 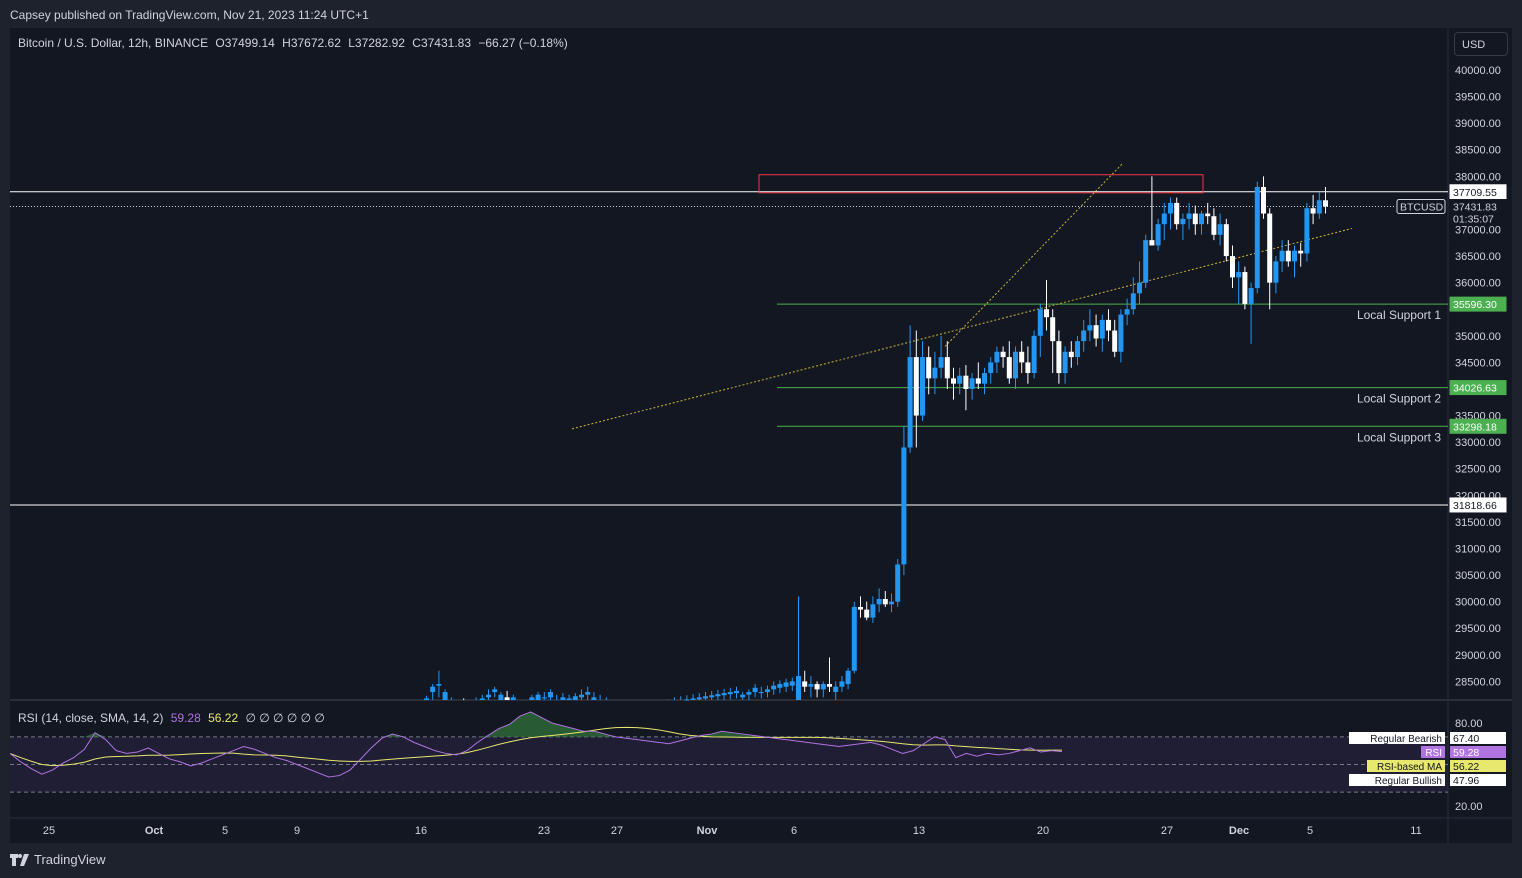 I want to click on currency-button: USD, so click(x=1481, y=44).